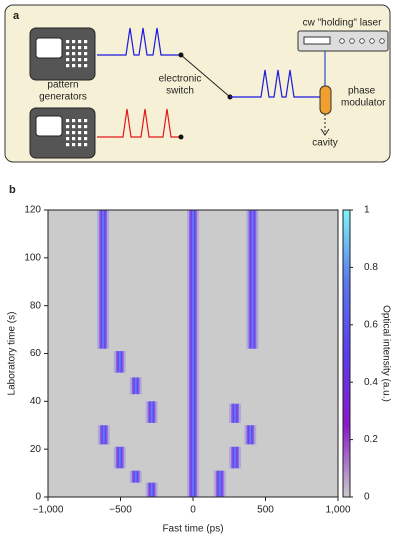 Image resolution: width=395 pixels, height=544 pixels. What do you see at coordinates (363, 103) in the screenshot?
I see `modulator-label: modulator` at bounding box center [363, 103].